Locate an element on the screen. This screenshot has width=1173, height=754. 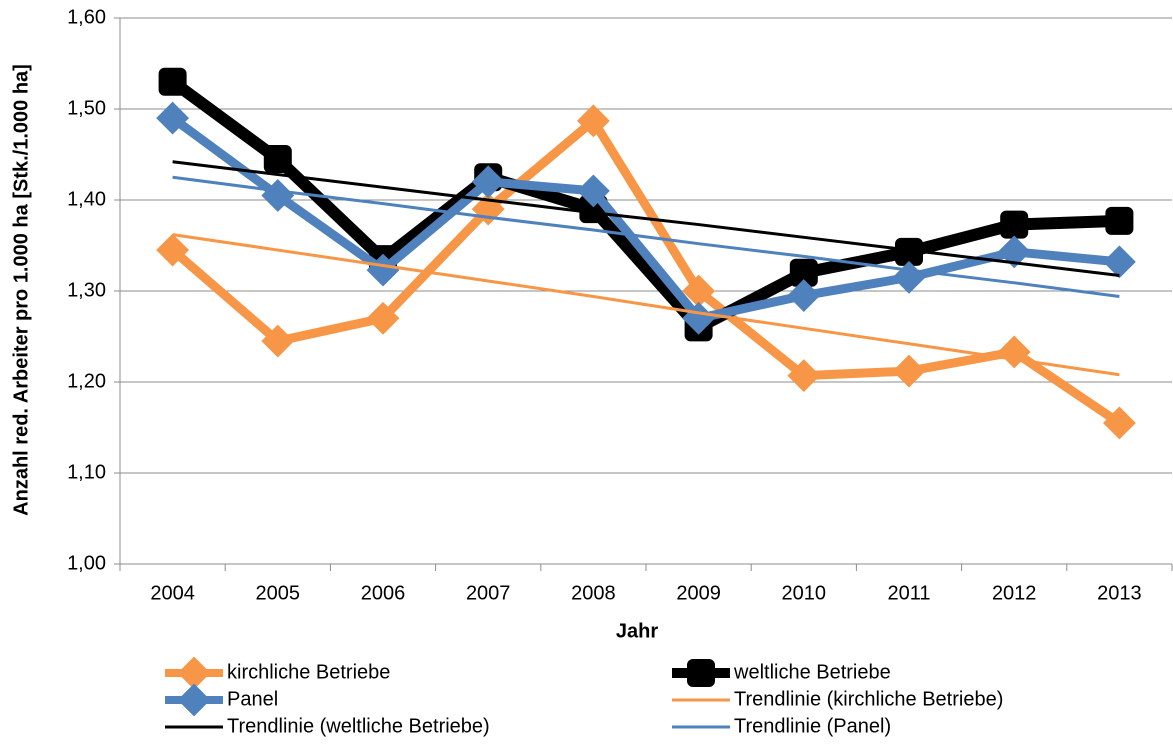
x-tick-label: 2009 is located at coordinates (698, 593).